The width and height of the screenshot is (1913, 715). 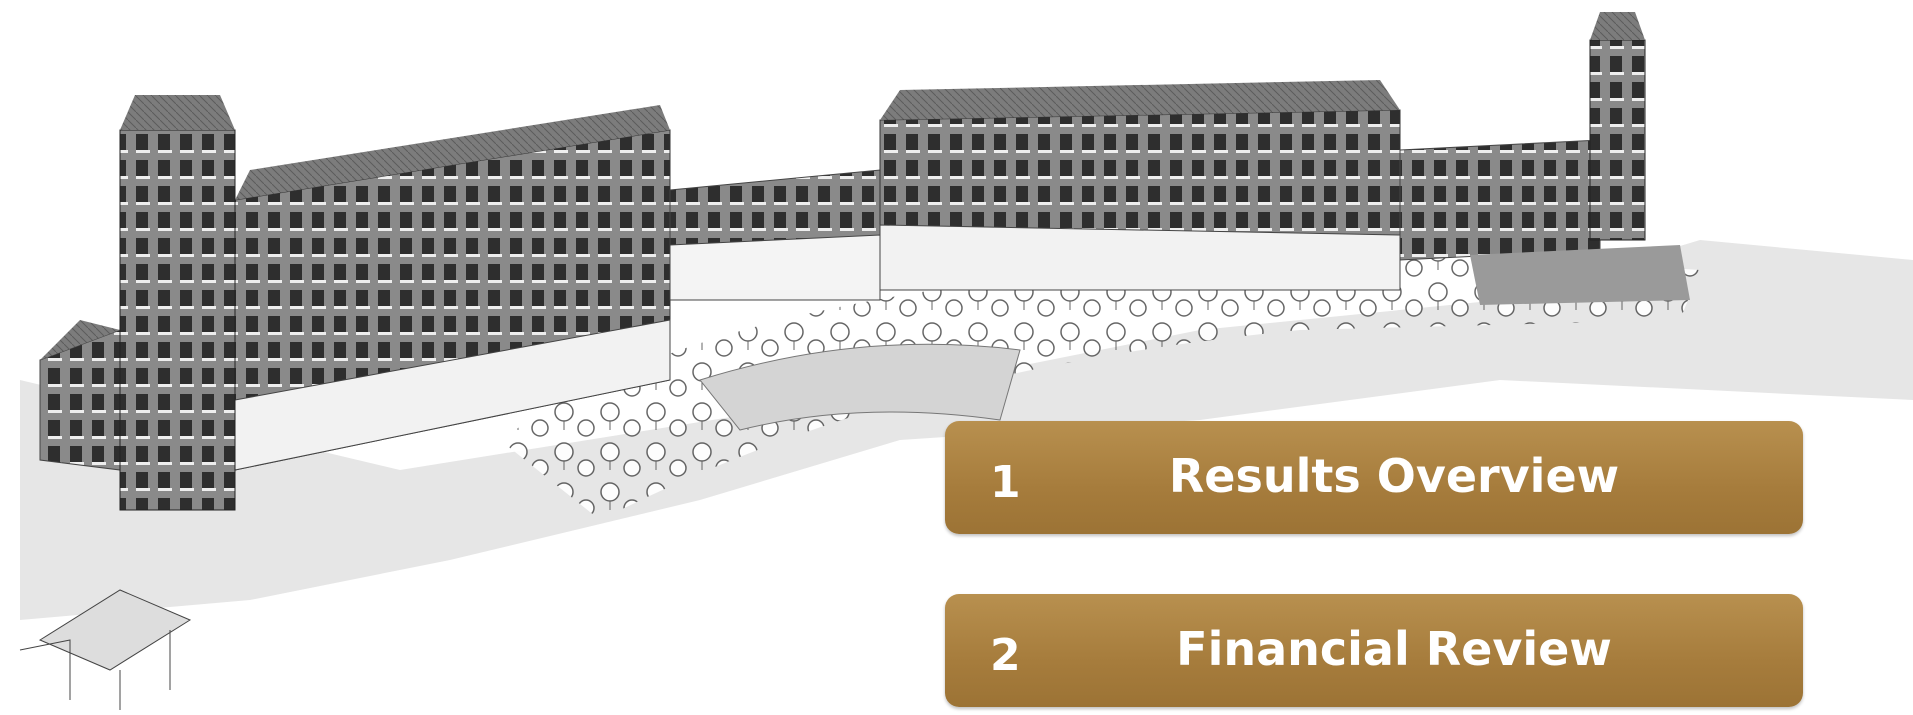 What do you see at coordinates (860, 387) in the screenshot?
I see `plaza` at bounding box center [860, 387].